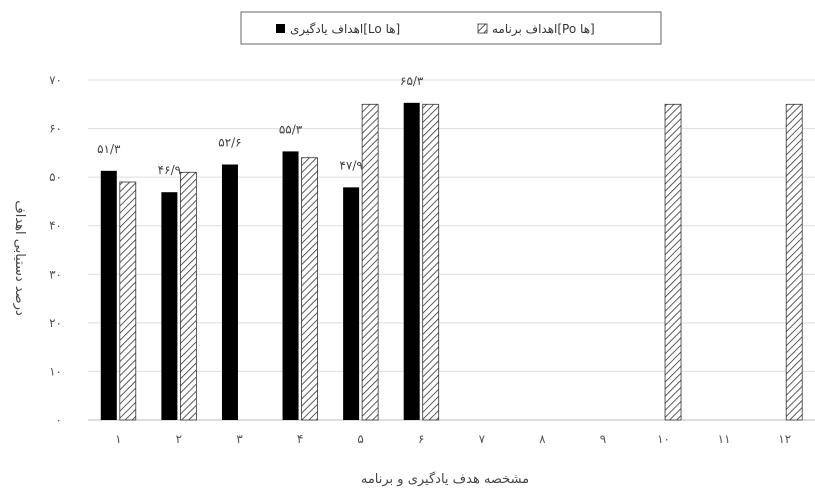 This screenshot has width=815, height=494. What do you see at coordinates (118, 439) in the screenshot?
I see `x-tick-label: ۱` at bounding box center [118, 439].